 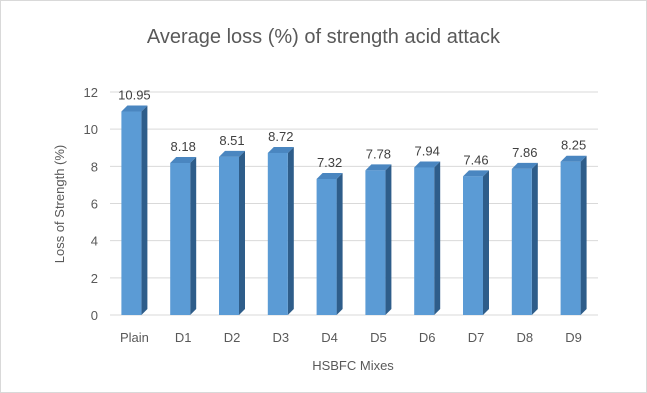 I want to click on data-label: 8.25, so click(x=573, y=145).